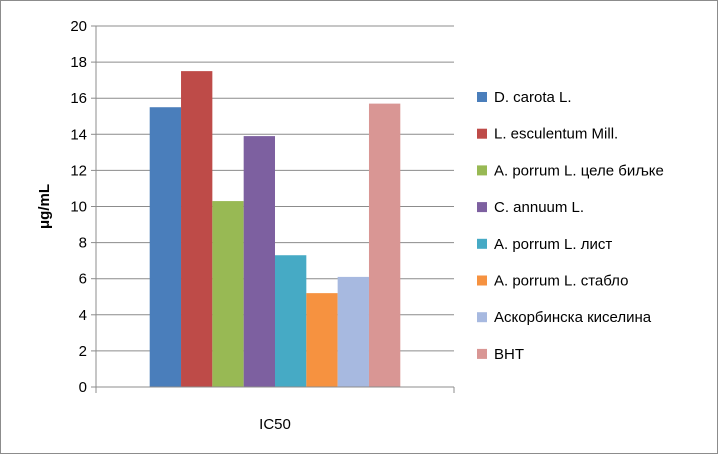 The image size is (718, 454). I want to click on y-tick-label: 16, so click(78, 98).